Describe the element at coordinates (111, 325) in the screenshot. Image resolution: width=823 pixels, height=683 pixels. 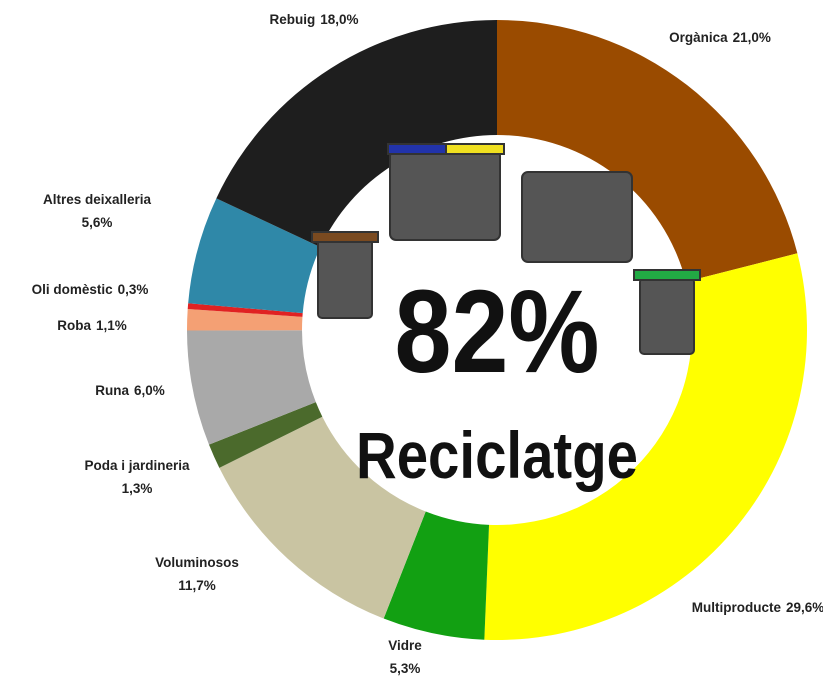
I see `value-label: 1,1%` at that location.